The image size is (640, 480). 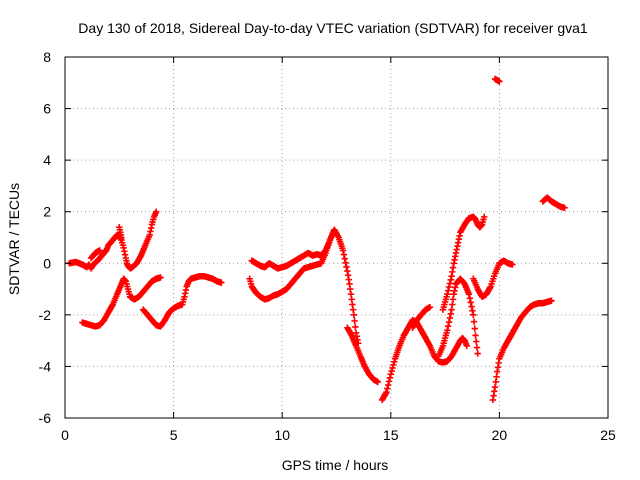 I want to click on y-tick-label: -6, so click(x=45, y=418).